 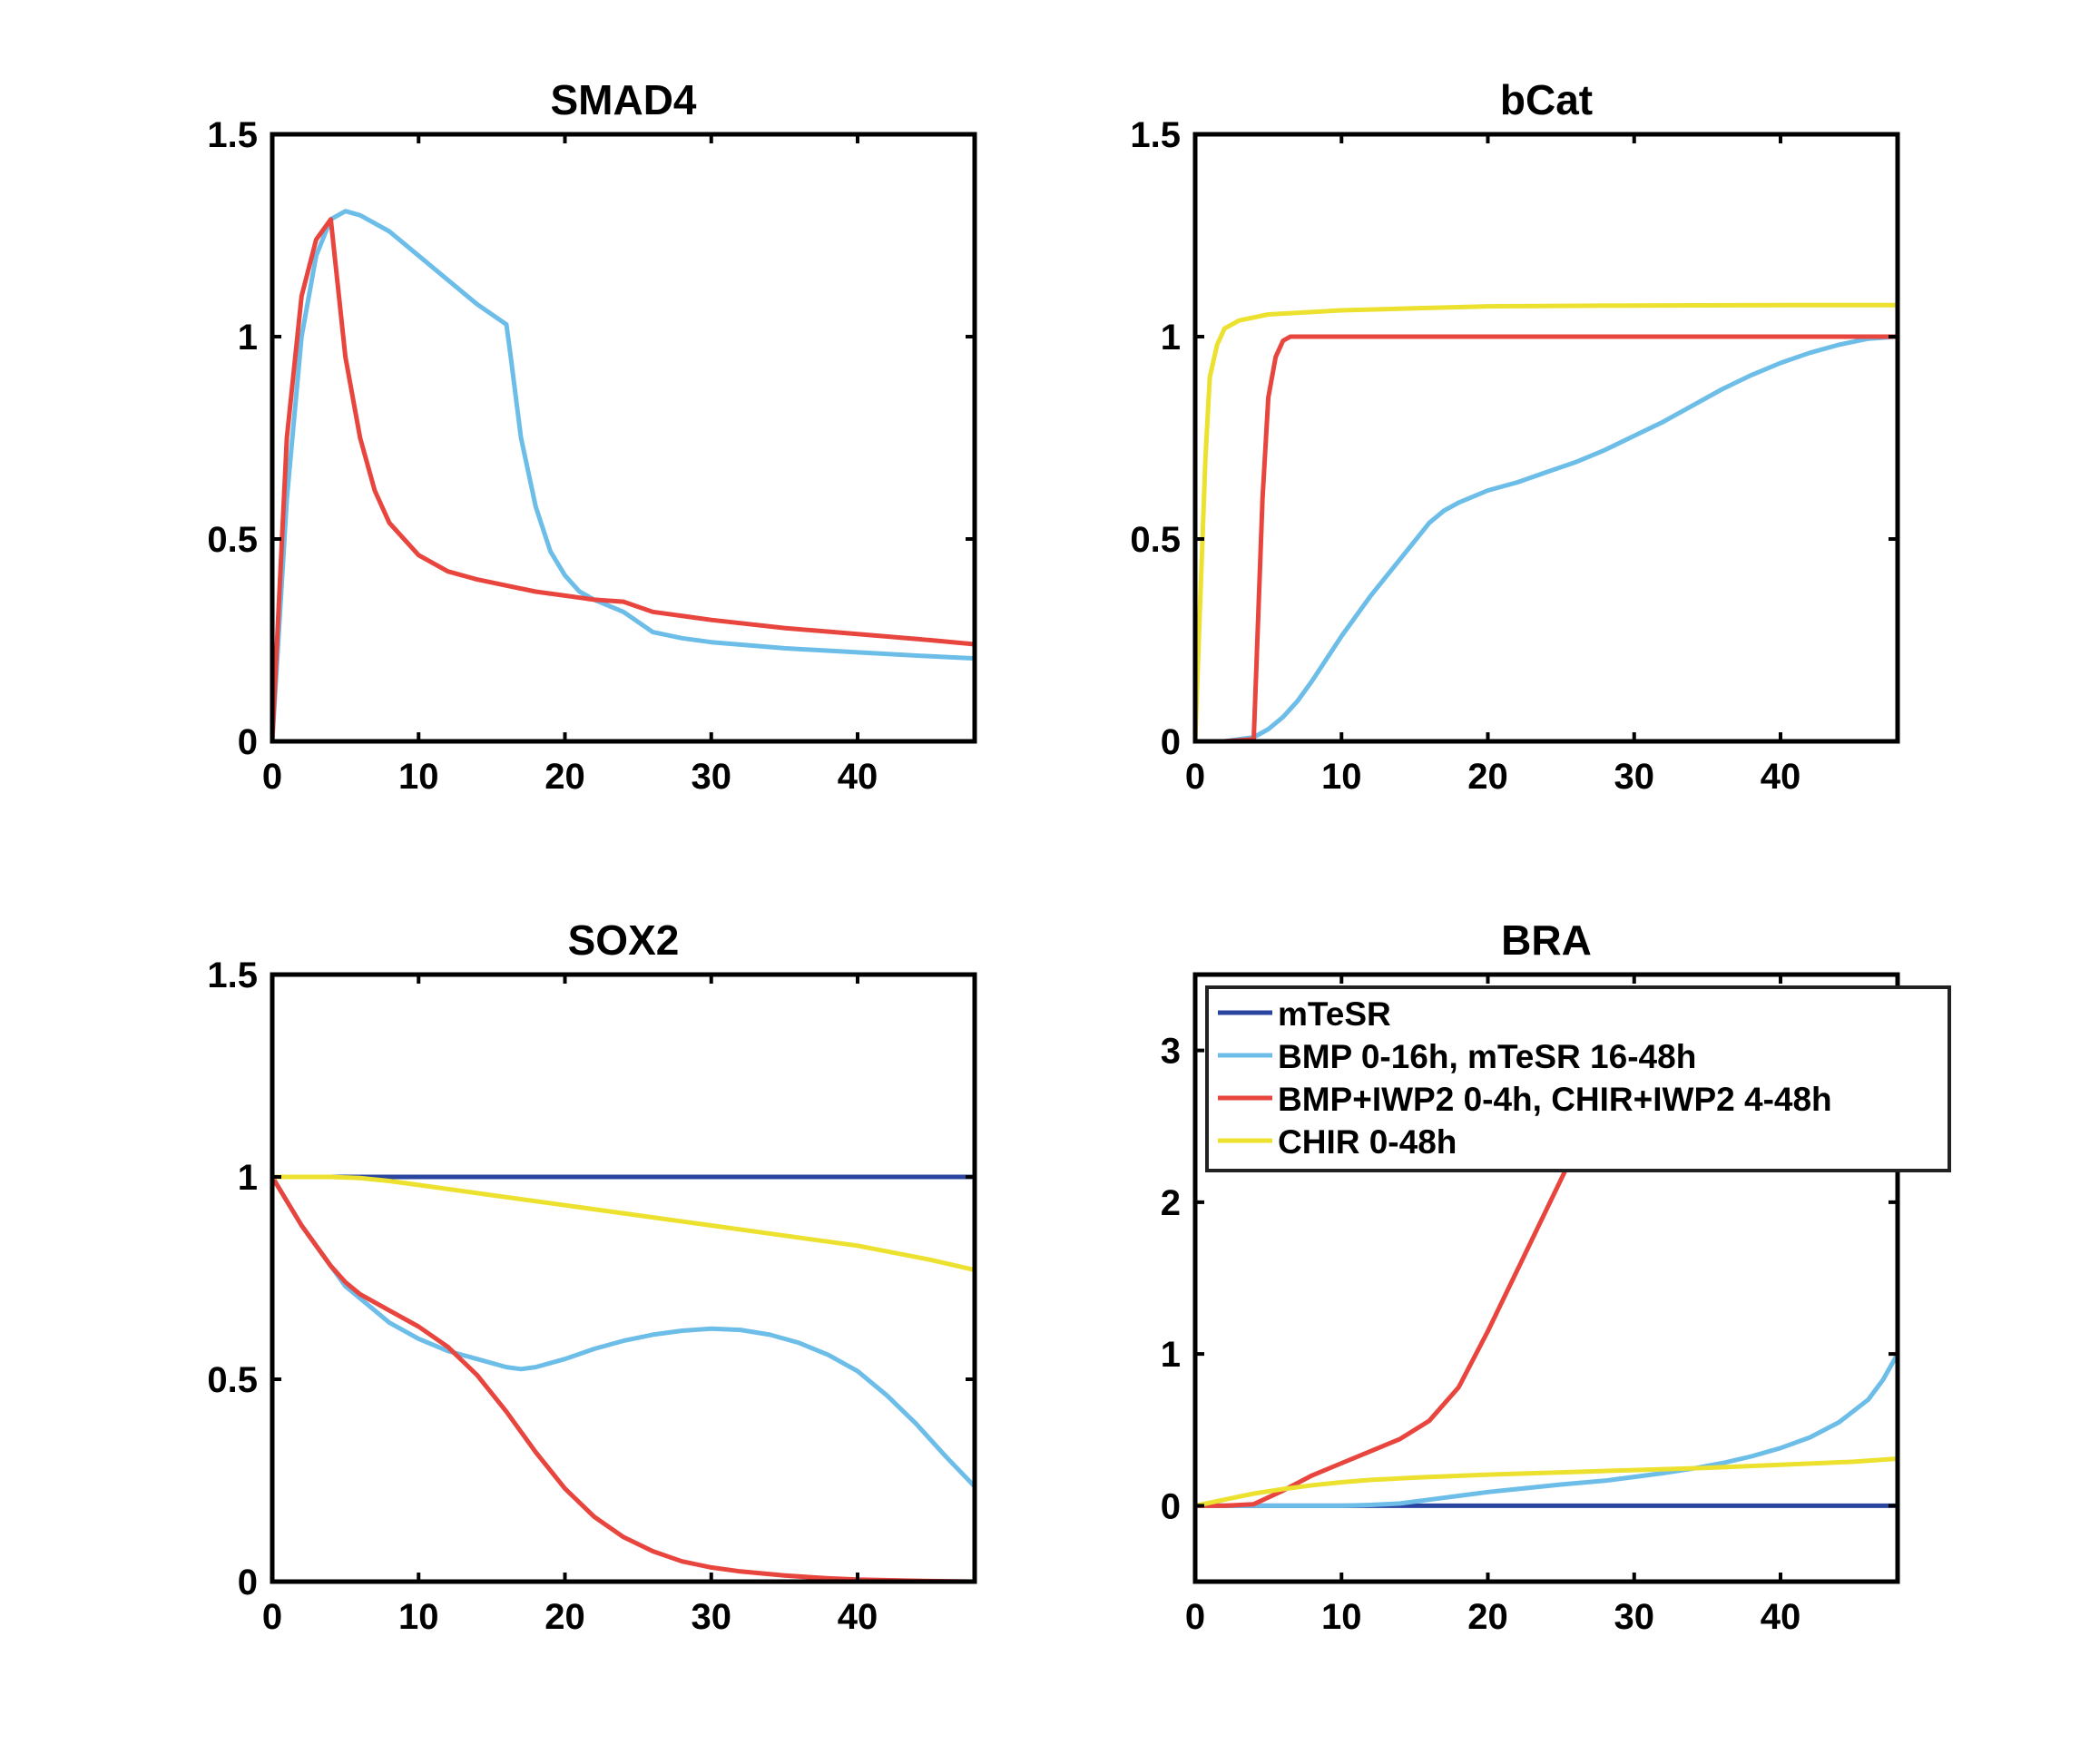 What do you see at coordinates (418, 777) in the screenshot?
I see `x-tick-label-smad4: 10` at bounding box center [418, 777].